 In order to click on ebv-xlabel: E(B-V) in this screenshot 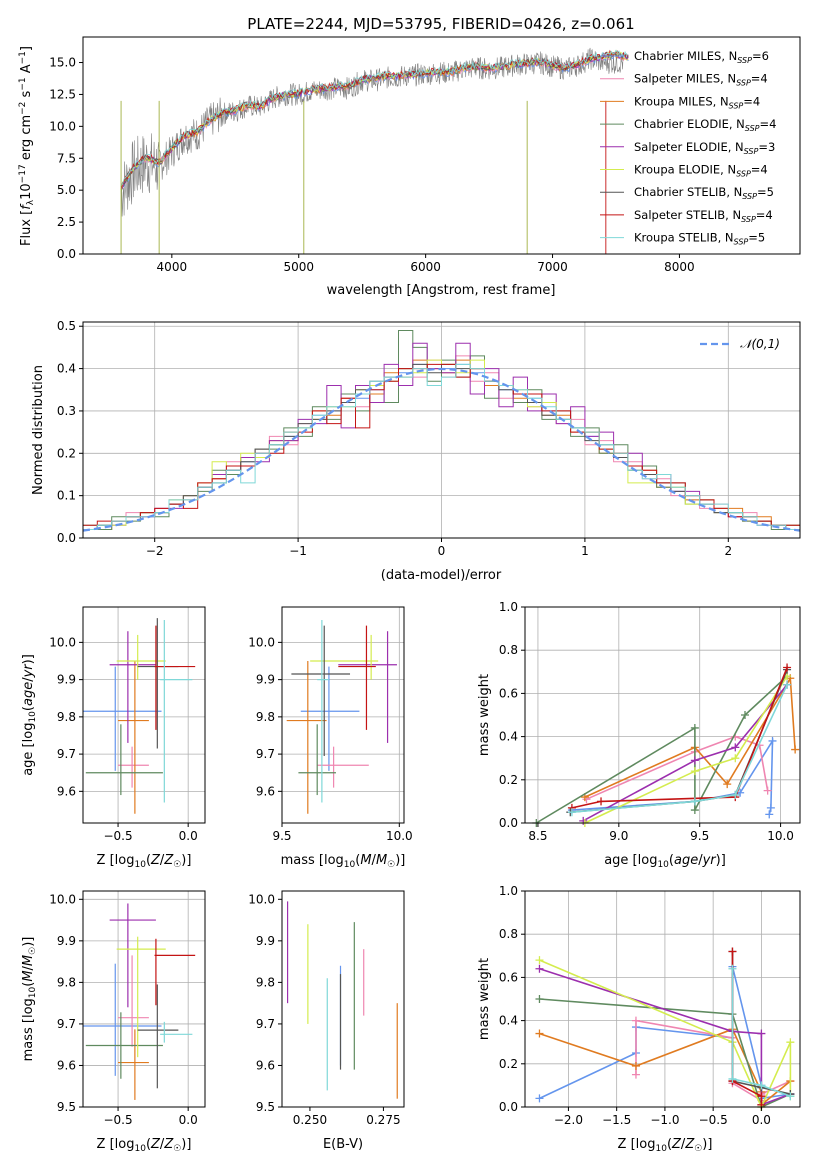, I will do `click(343, 1144)`.